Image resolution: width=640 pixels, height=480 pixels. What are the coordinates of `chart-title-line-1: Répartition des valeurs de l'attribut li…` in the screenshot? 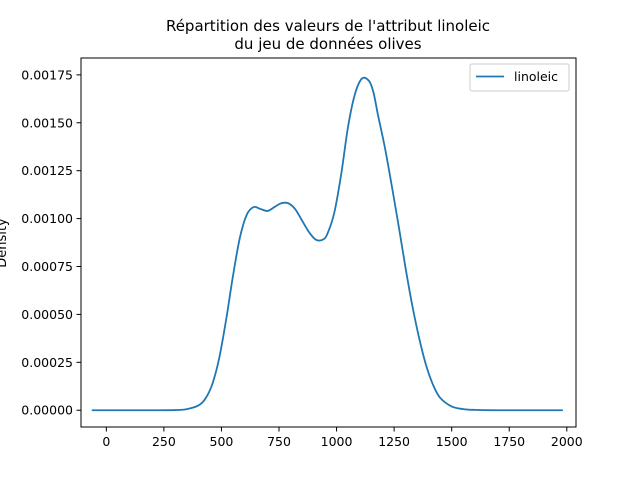 It's located at (328, 26).